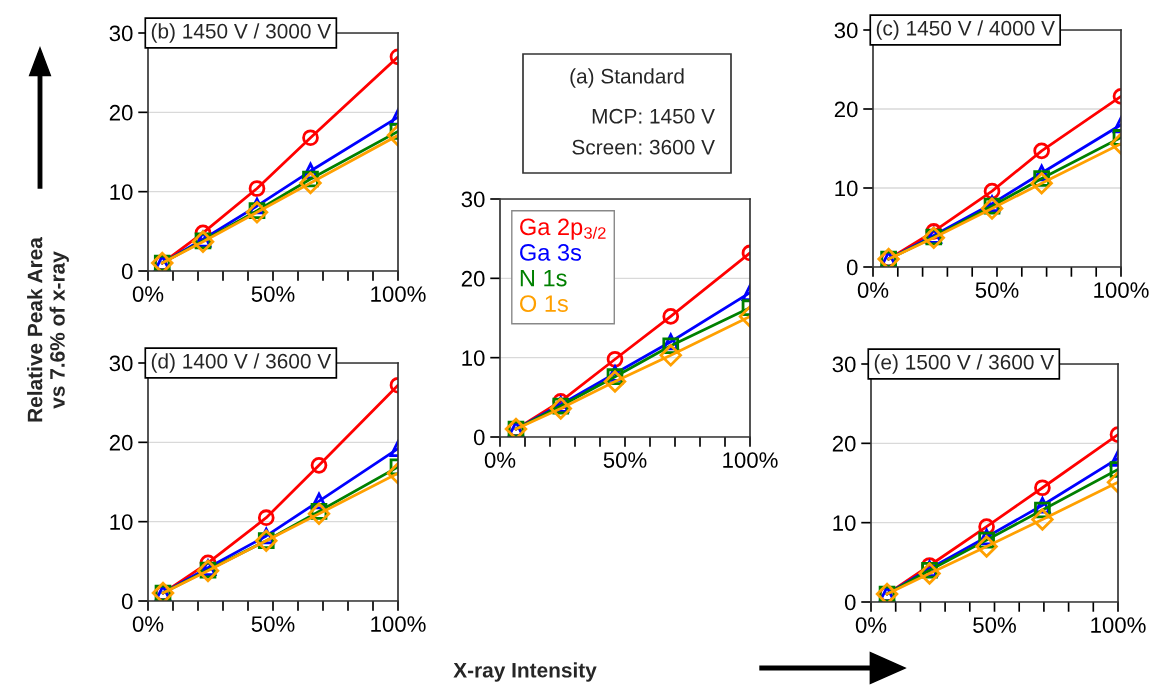 This screenshot has height=687, width=1156. What do you see at coordinates (48, 329) in the screenshot?
I see `y-axis-title: Relative Peak Area vs 7.6% of x-ray` at bounding box center [48, 329].